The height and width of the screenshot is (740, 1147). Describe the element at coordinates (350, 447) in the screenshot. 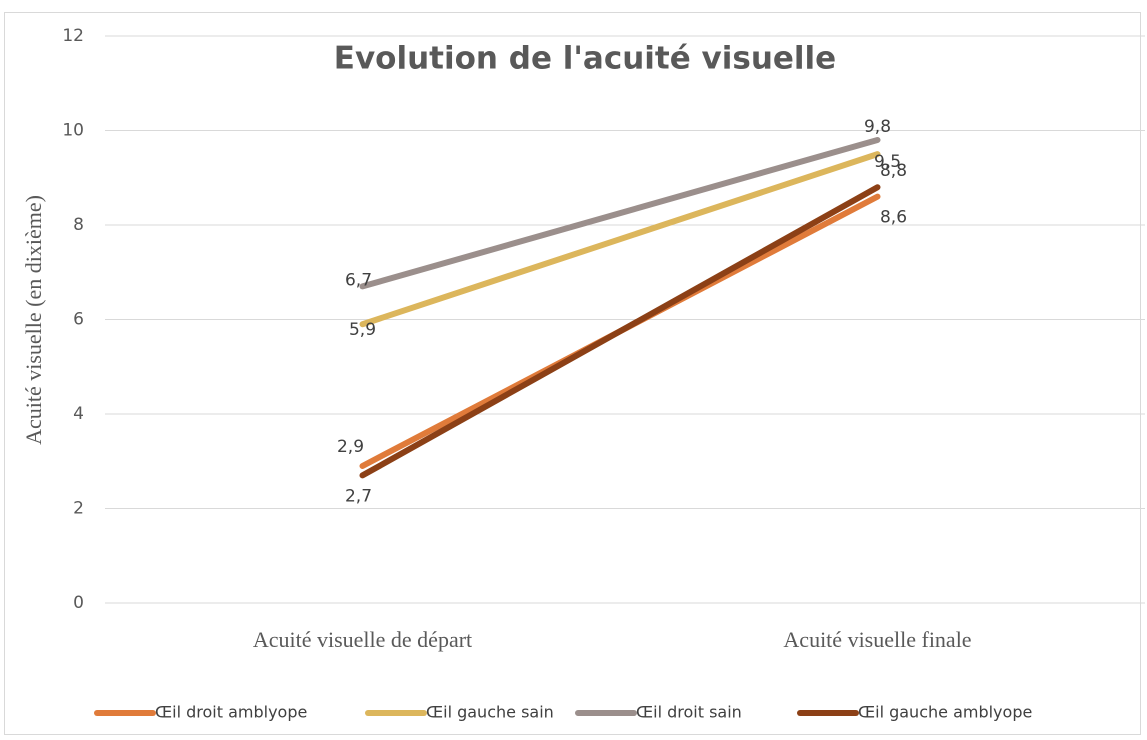

I see `data-label: 2,9` at that location.